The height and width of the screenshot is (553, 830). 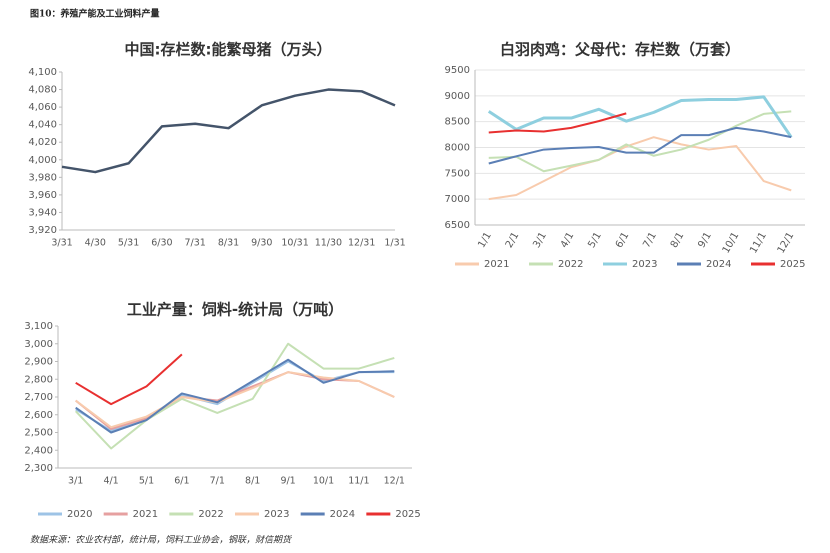 I want to click on y-tick-label: 3,000, so click(x=38, y=344).